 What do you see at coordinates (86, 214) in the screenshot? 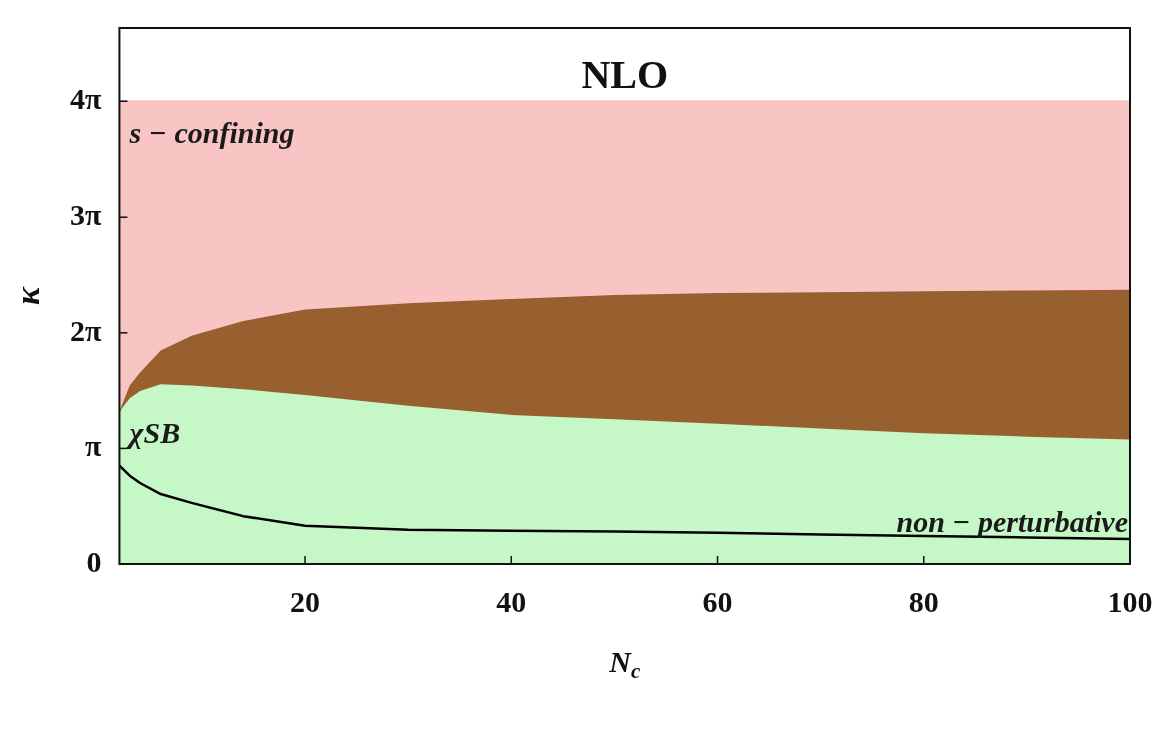
I see `y-tick-label: 3π` at bounding box center [86, 214].